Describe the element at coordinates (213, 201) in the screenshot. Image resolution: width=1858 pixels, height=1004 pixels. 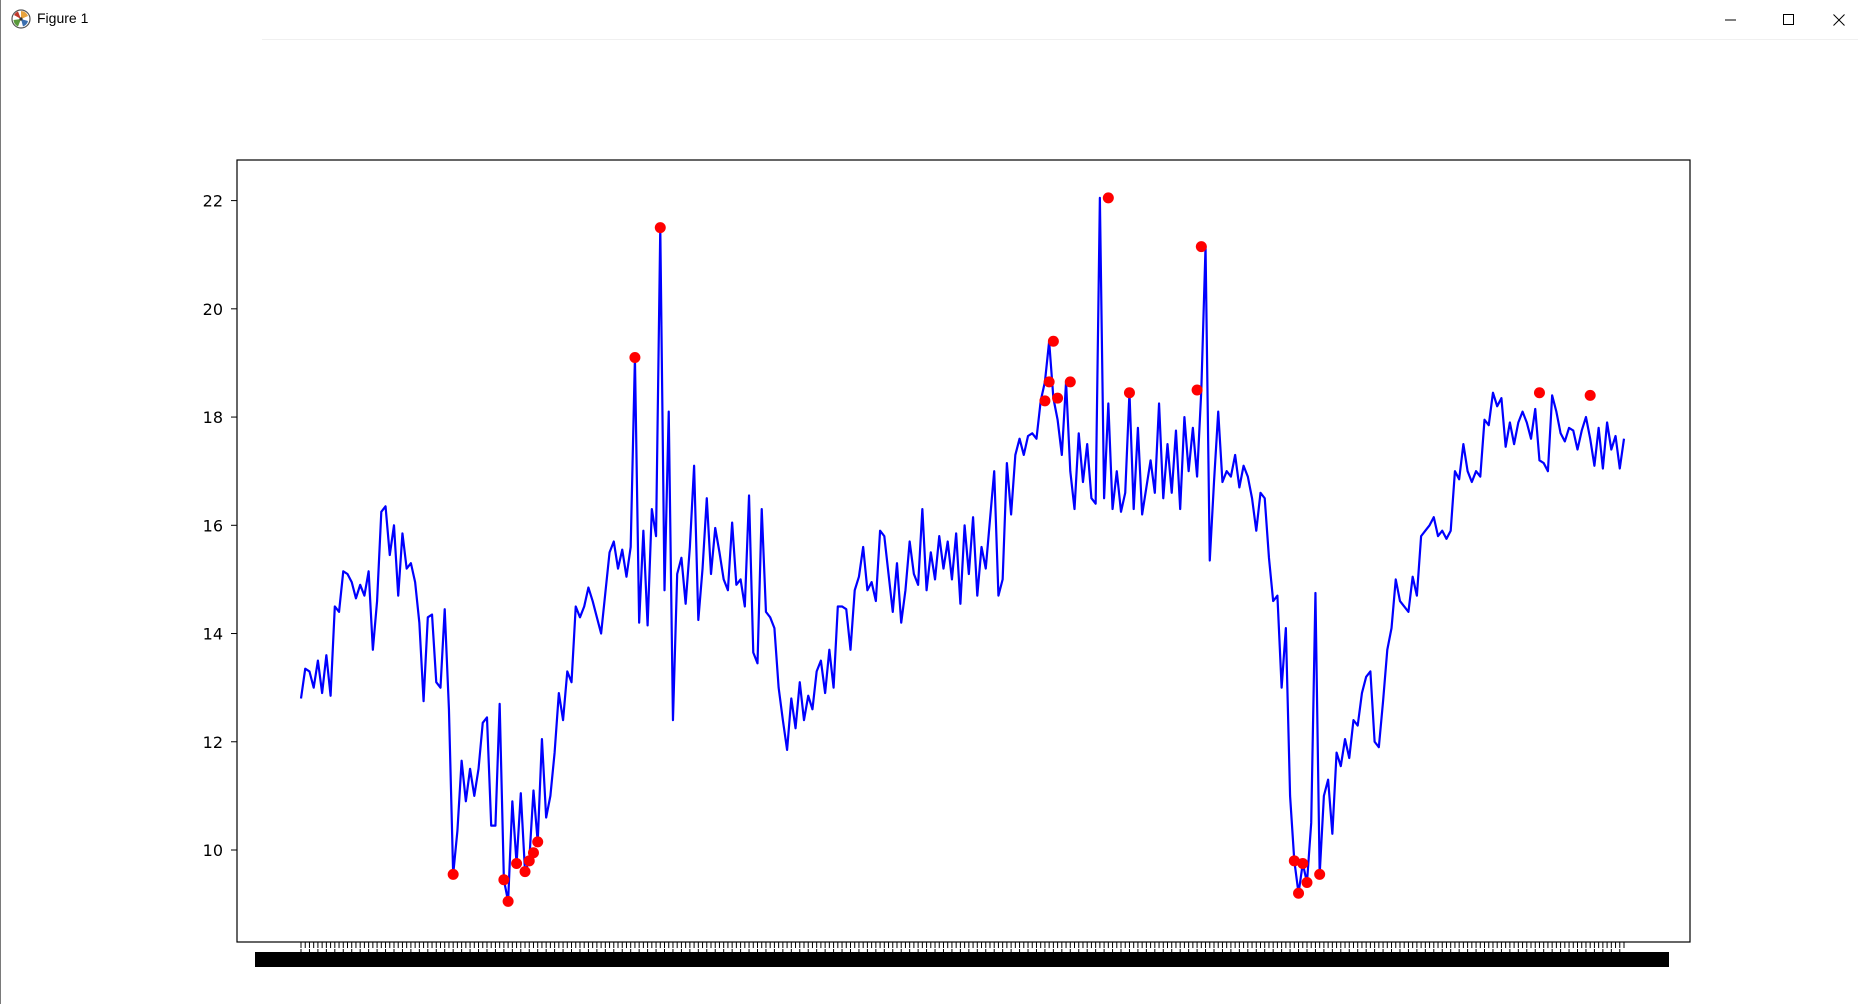
I see `y-tick-label: 22` at that location.